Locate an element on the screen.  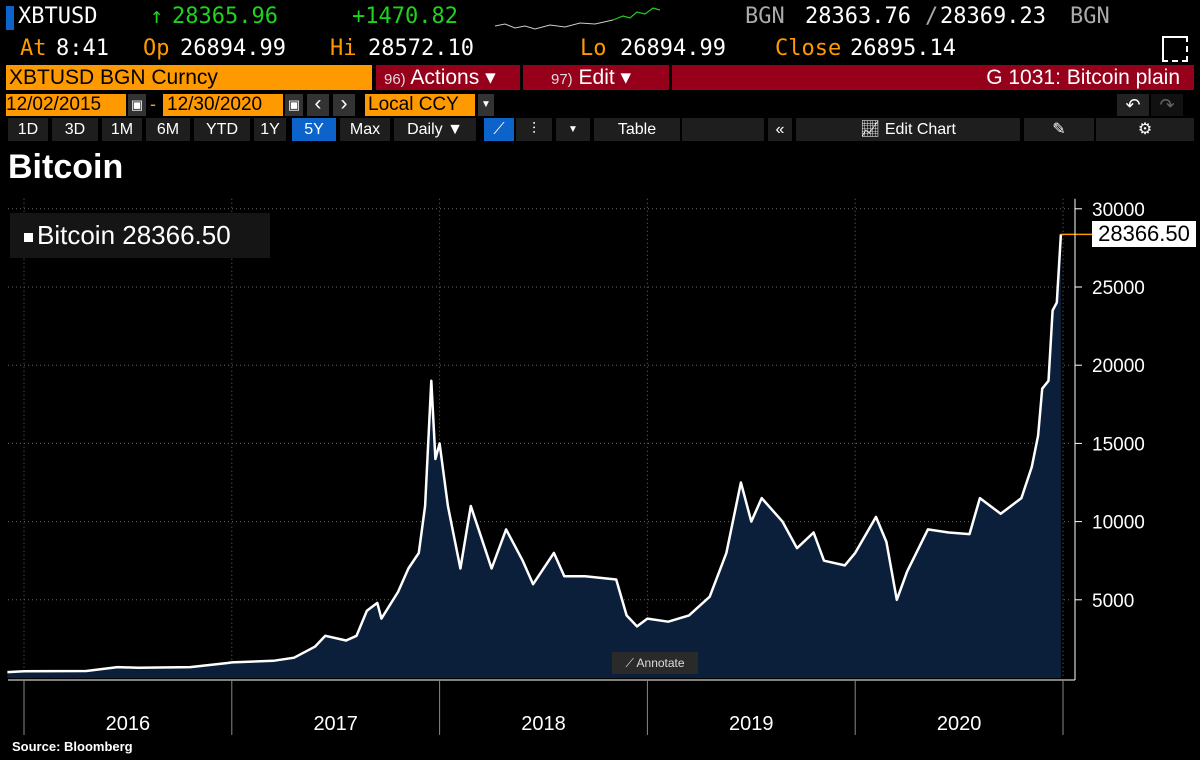
edit-button: 97) Edit ▾ is located at coordinates (596, 77).